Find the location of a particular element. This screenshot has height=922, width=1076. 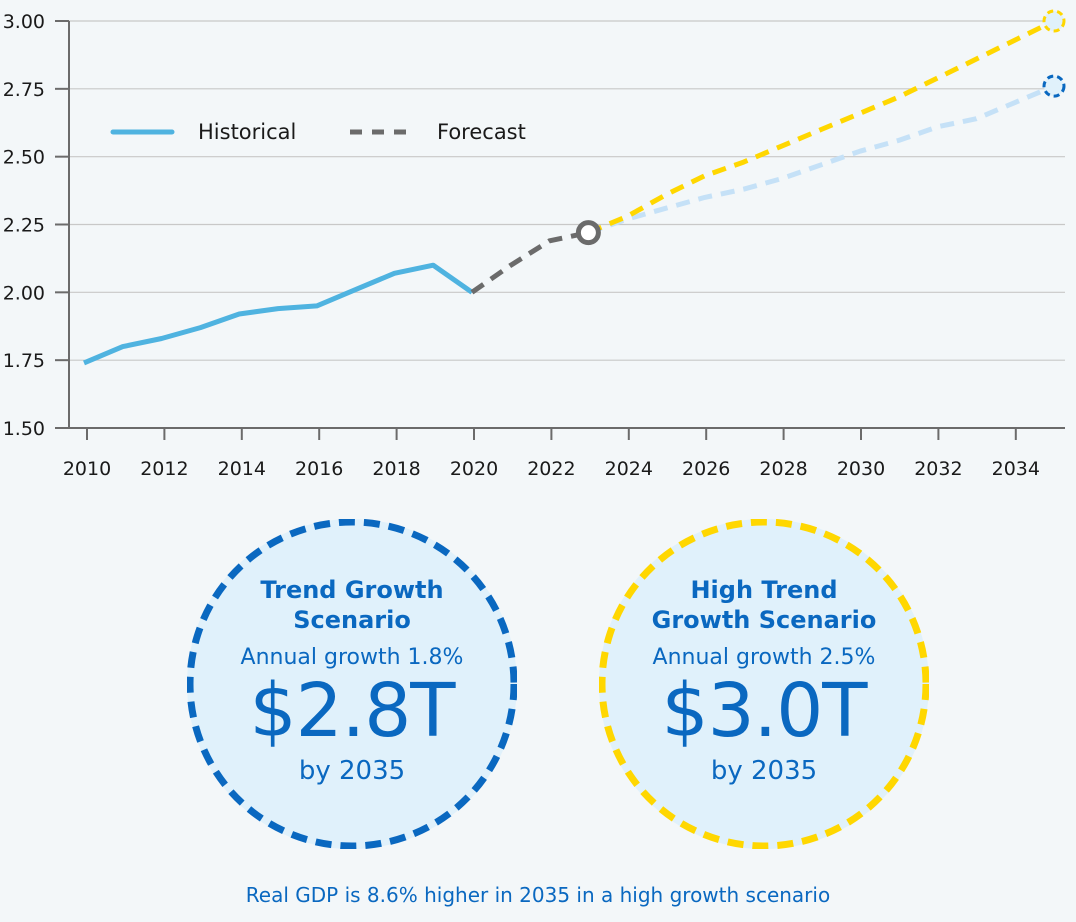

high-title: High Trend Growth Scenario is located at coordinates (764, 605).